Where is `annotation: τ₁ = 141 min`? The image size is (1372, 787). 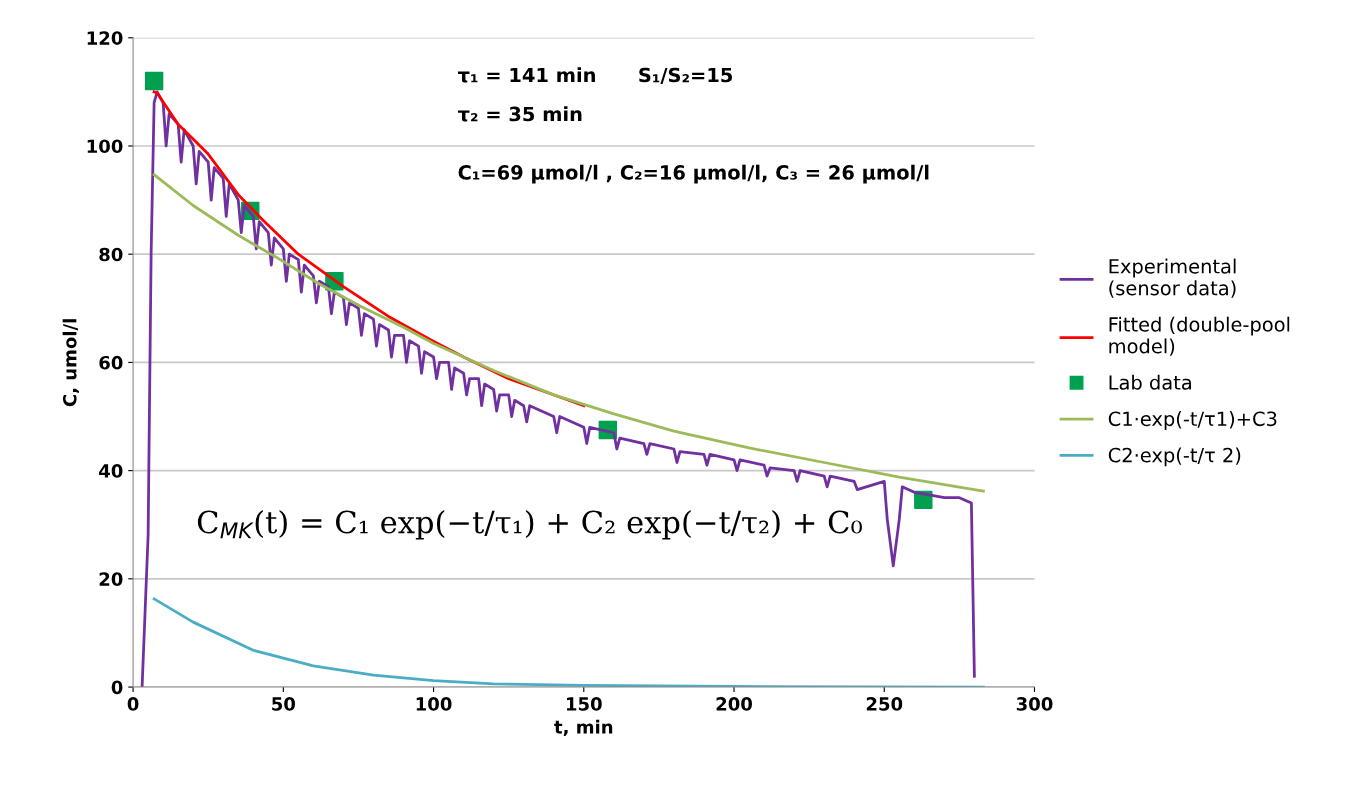 annotation: τ₁ = 141 min is located at coordinates (526, 75).